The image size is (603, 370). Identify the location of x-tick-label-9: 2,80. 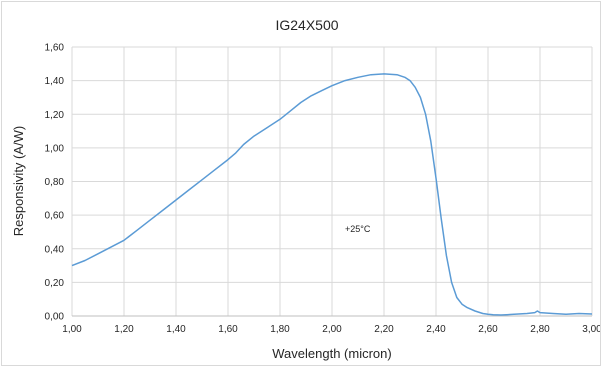
(540, 329).